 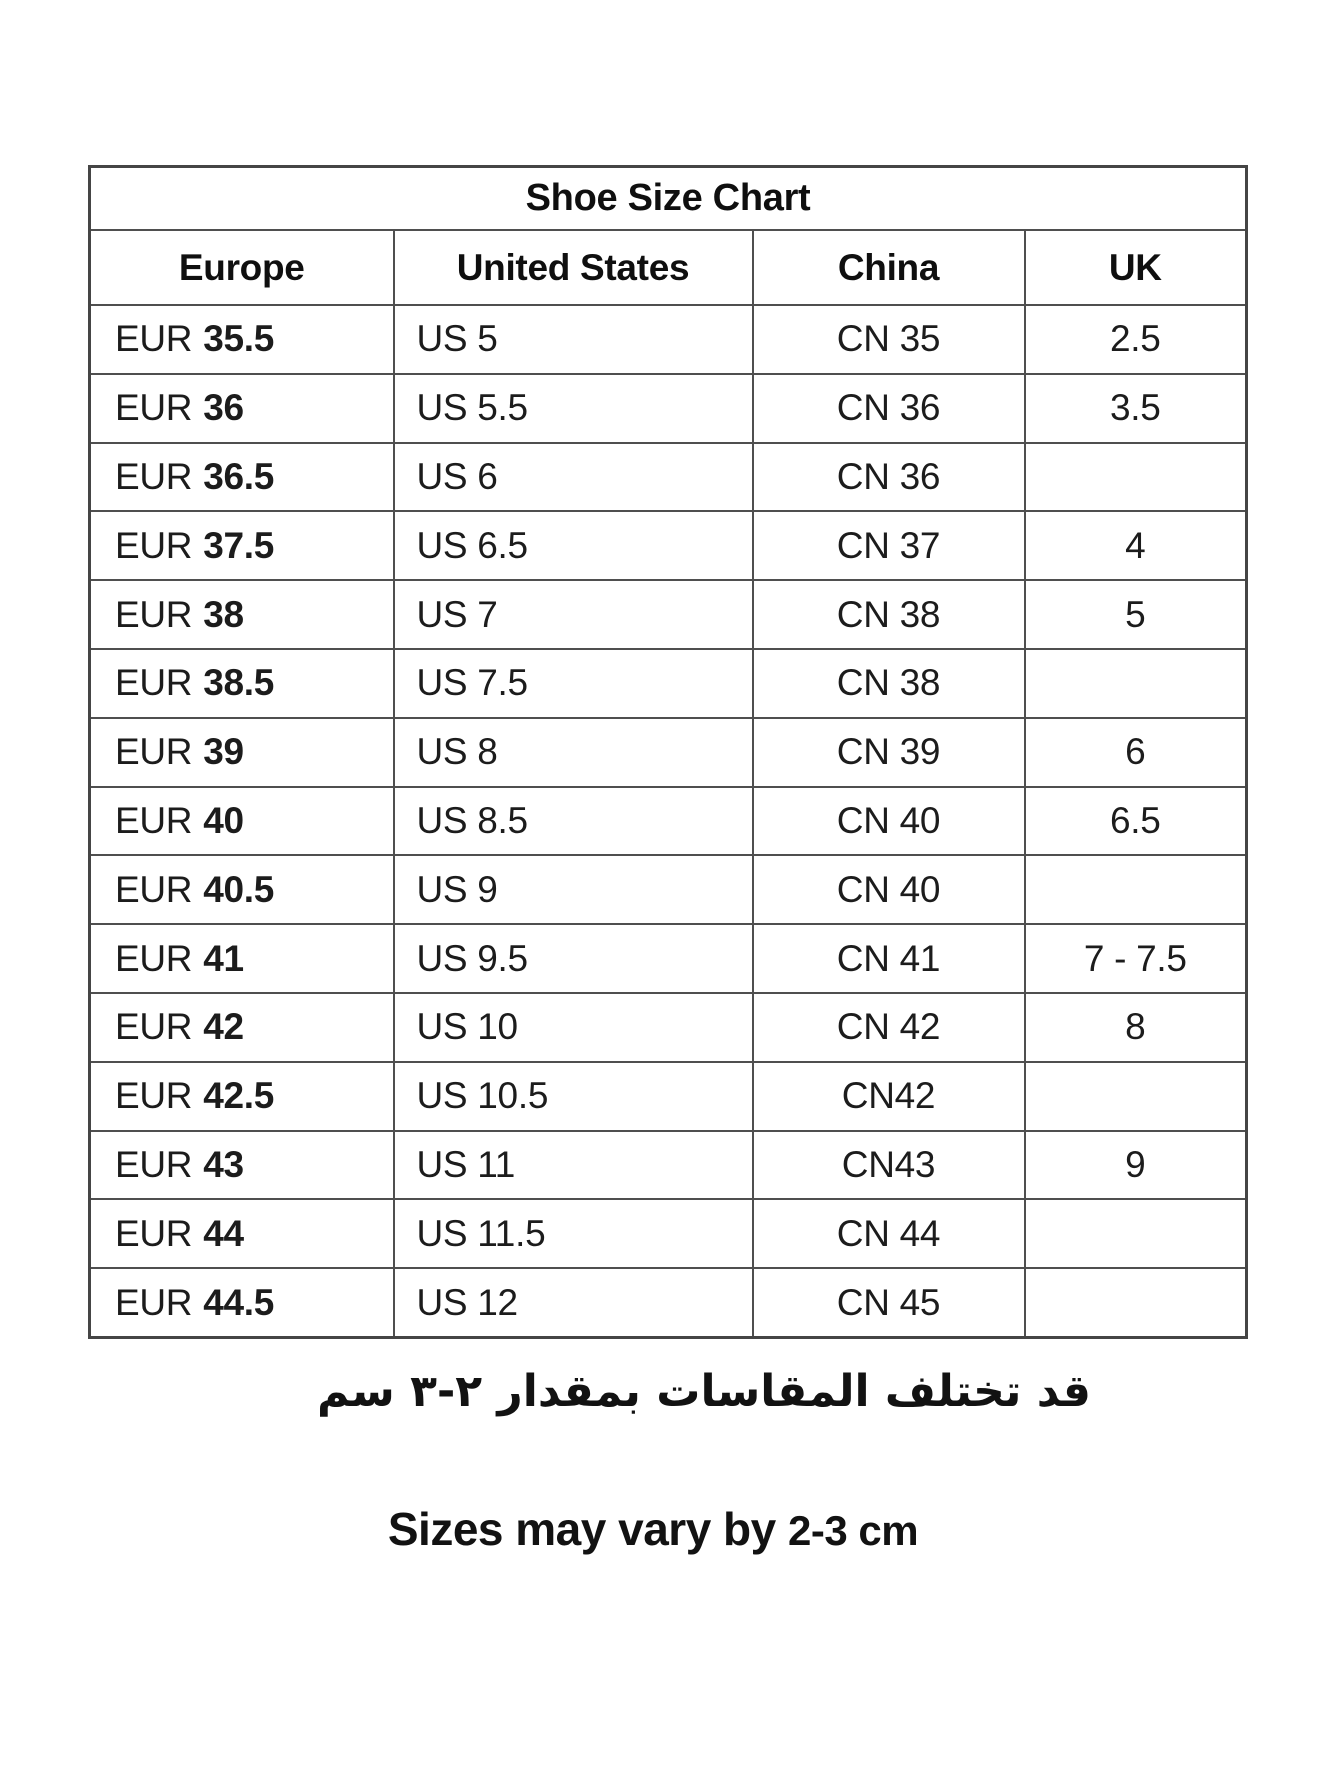 I want to click on column-header-united-states: United States, so click(x=573, y=267).